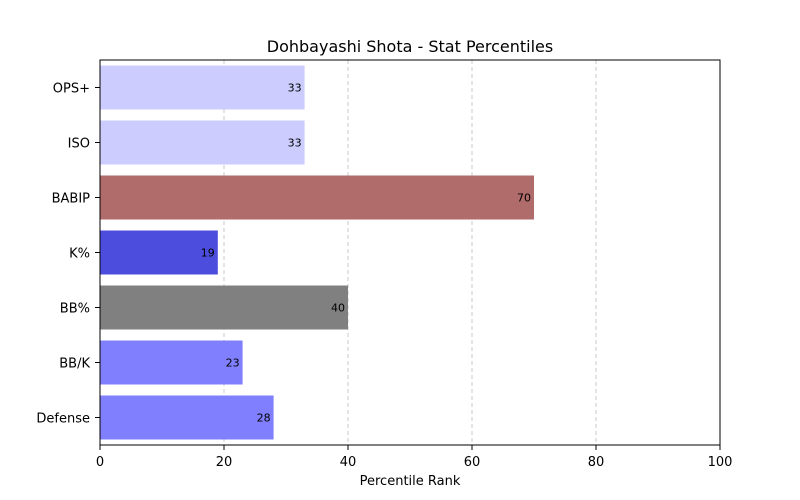 This screenshot has width=800, height=500. I want to click on y-tick-label: BB%, so click(75, 309).